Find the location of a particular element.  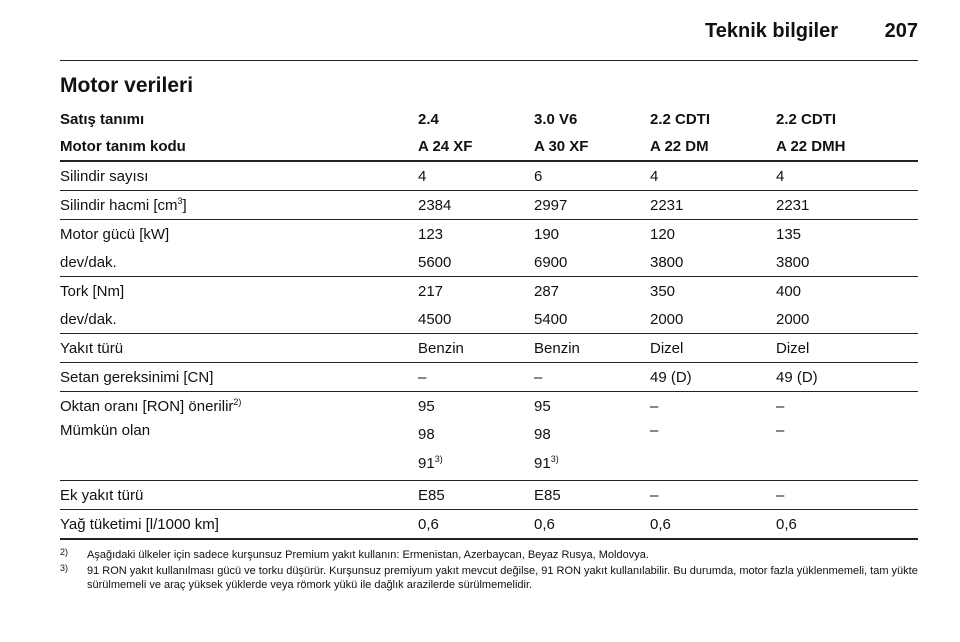

header-cell: 2.4 is located at coordinates (428, 119).